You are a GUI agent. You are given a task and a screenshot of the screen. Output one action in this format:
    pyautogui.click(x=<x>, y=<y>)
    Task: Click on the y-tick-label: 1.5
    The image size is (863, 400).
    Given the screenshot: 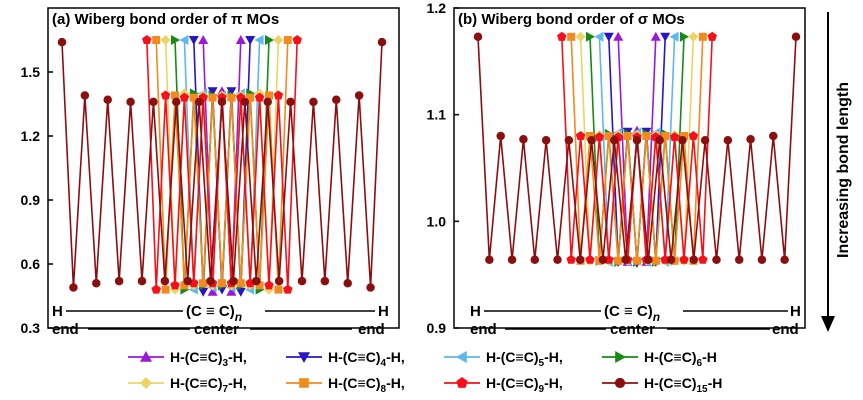 What is the action you would take?
    pyautogui.click(x=31, y=72)
    